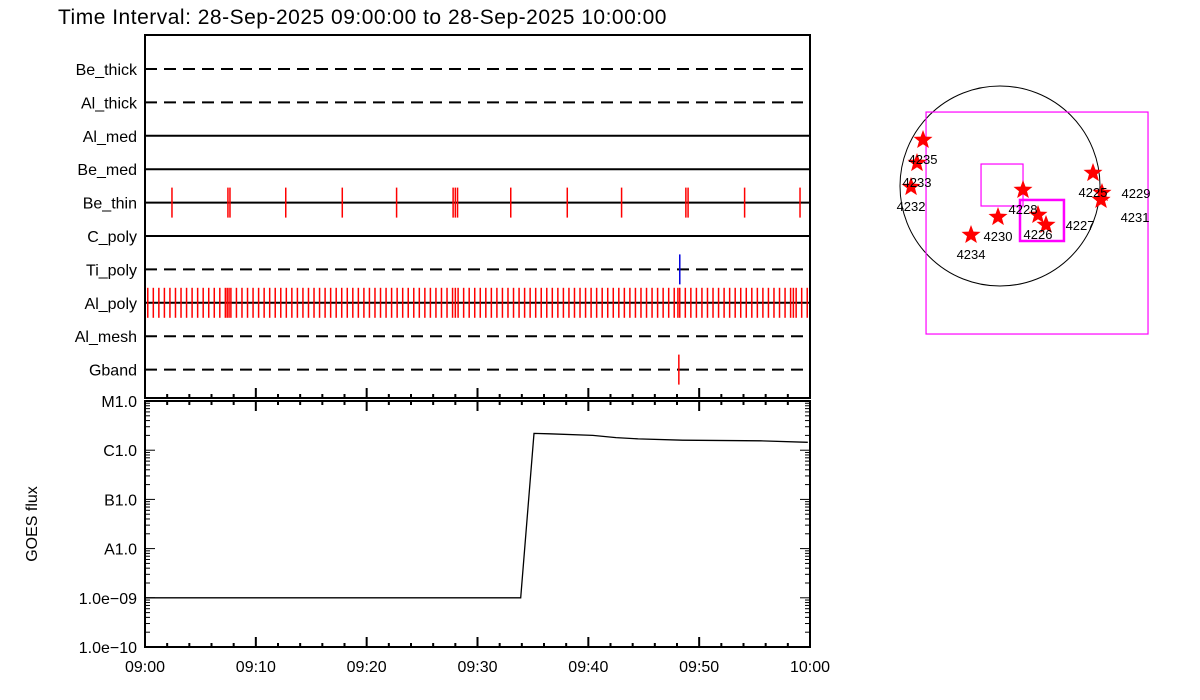 The image size is (1200, 700). I want to click on row-label-al_mesh: Al_mesh, so click(106, 337).